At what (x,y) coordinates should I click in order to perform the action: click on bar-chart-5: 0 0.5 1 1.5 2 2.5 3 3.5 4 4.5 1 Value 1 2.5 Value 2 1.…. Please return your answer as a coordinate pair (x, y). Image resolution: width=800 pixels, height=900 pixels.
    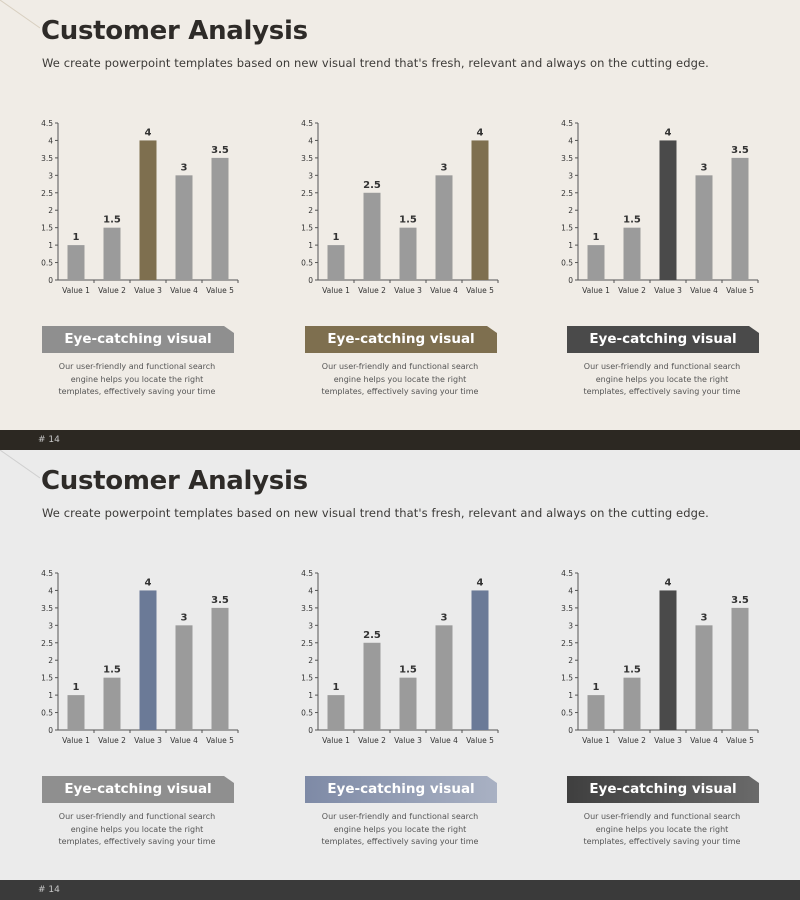
    Looking at the image, I should click on (395, 660).